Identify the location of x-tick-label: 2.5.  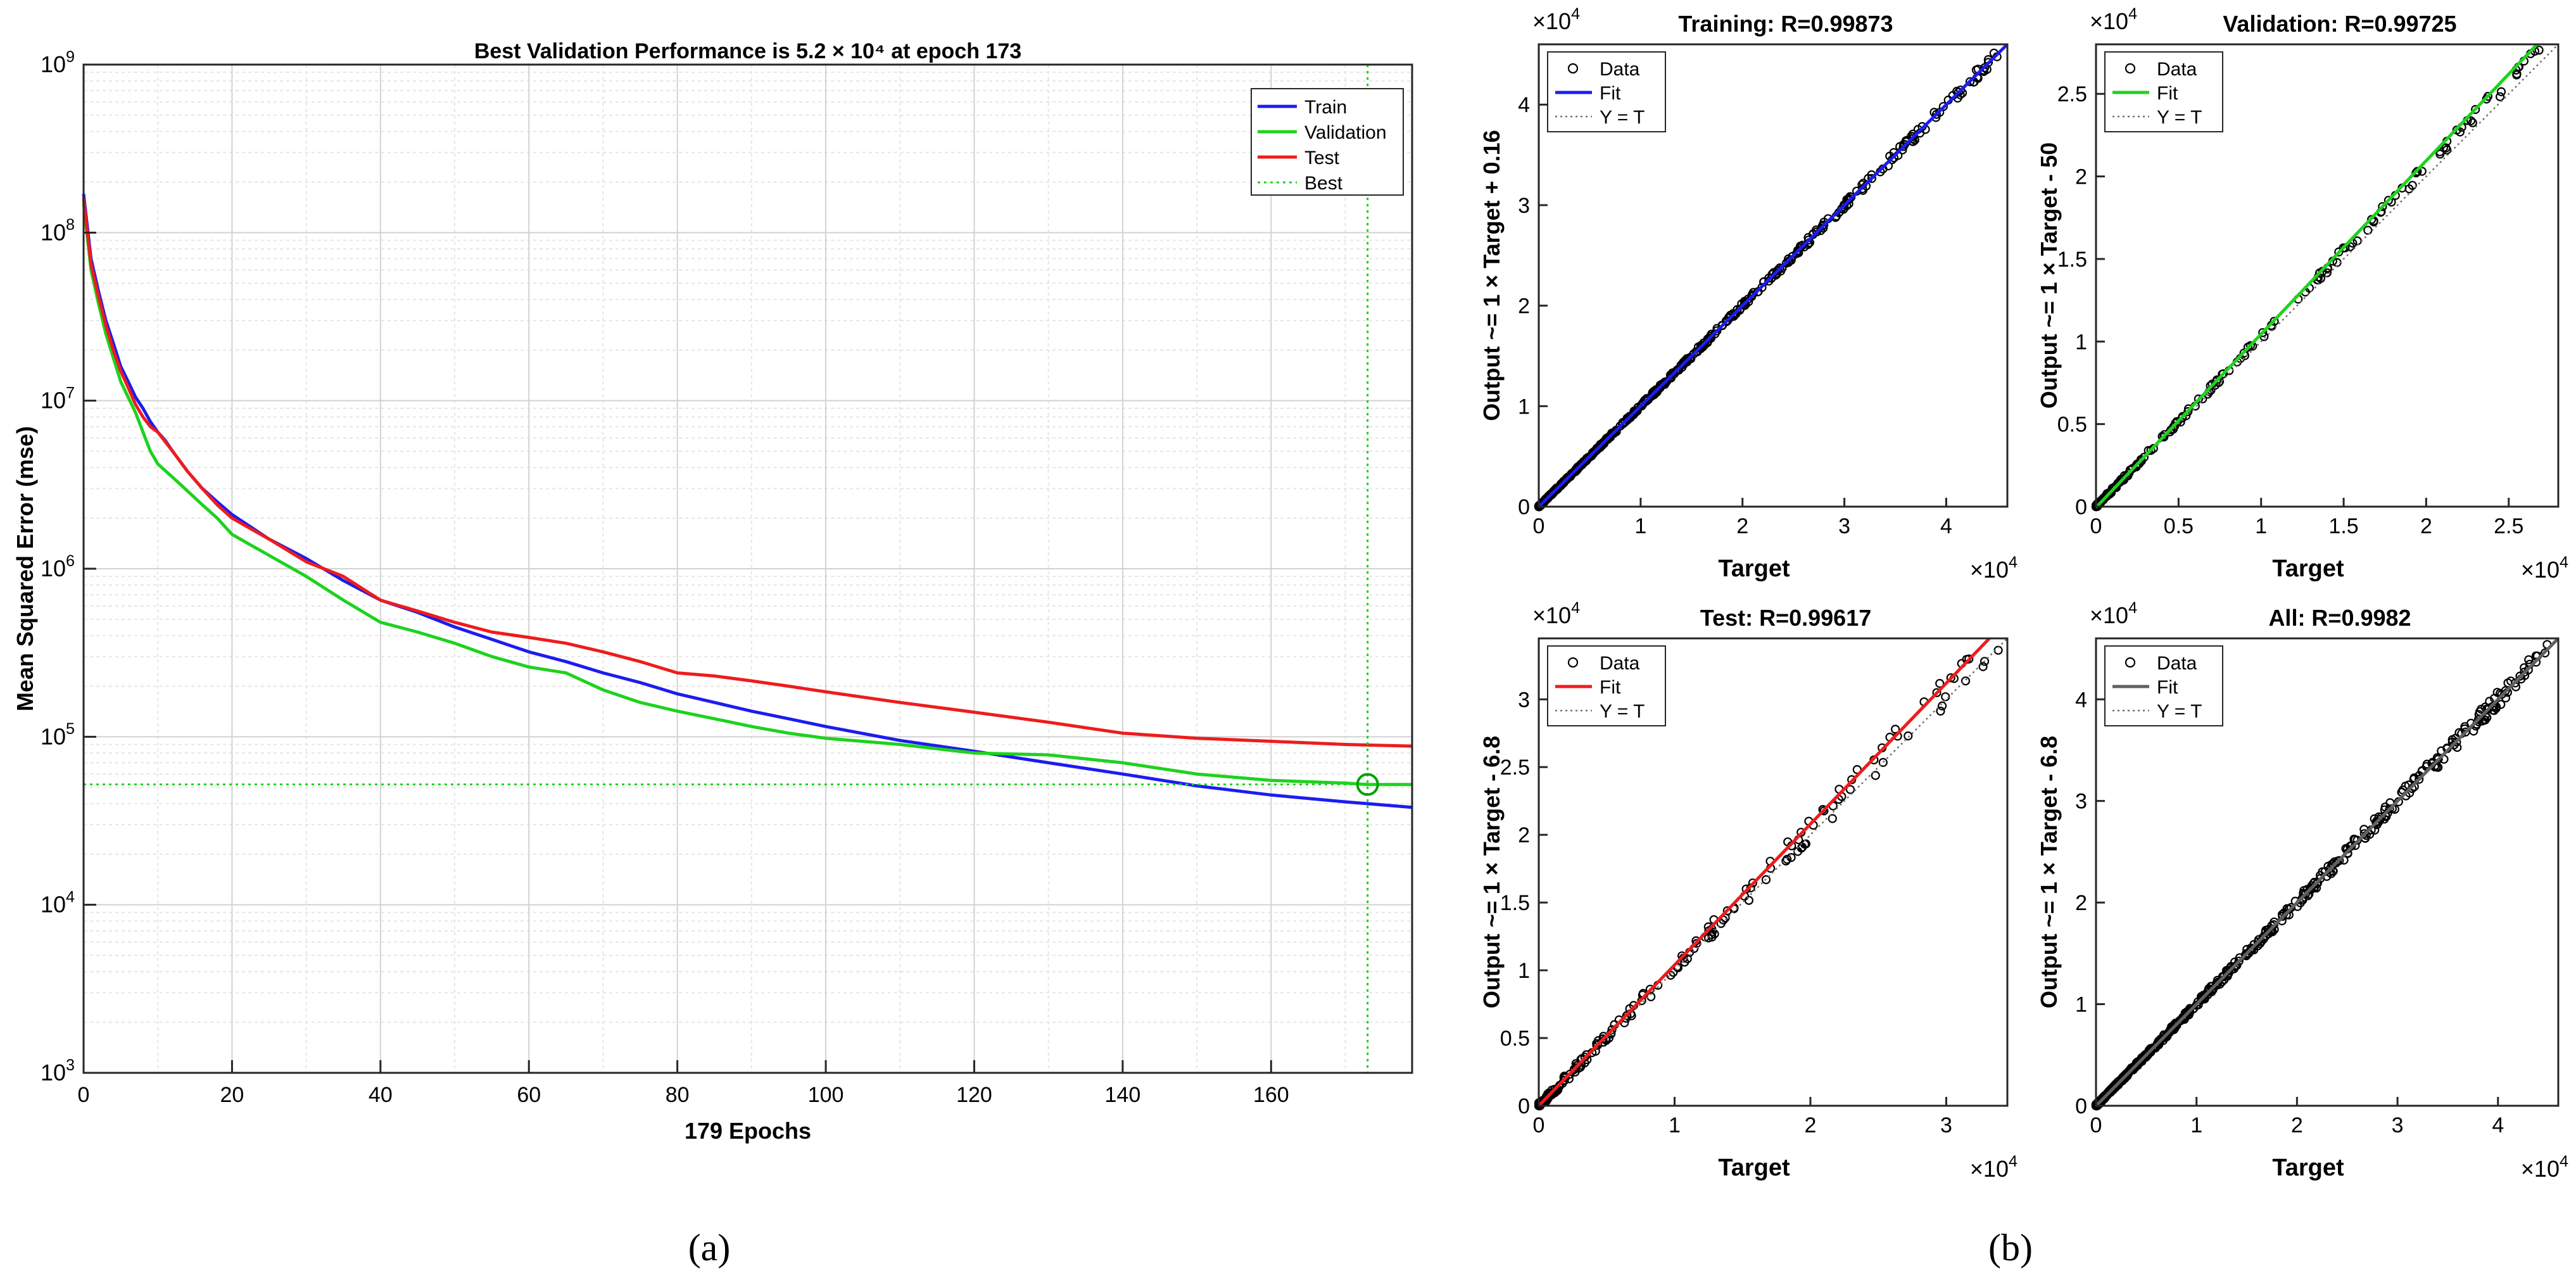
(2508, 526).